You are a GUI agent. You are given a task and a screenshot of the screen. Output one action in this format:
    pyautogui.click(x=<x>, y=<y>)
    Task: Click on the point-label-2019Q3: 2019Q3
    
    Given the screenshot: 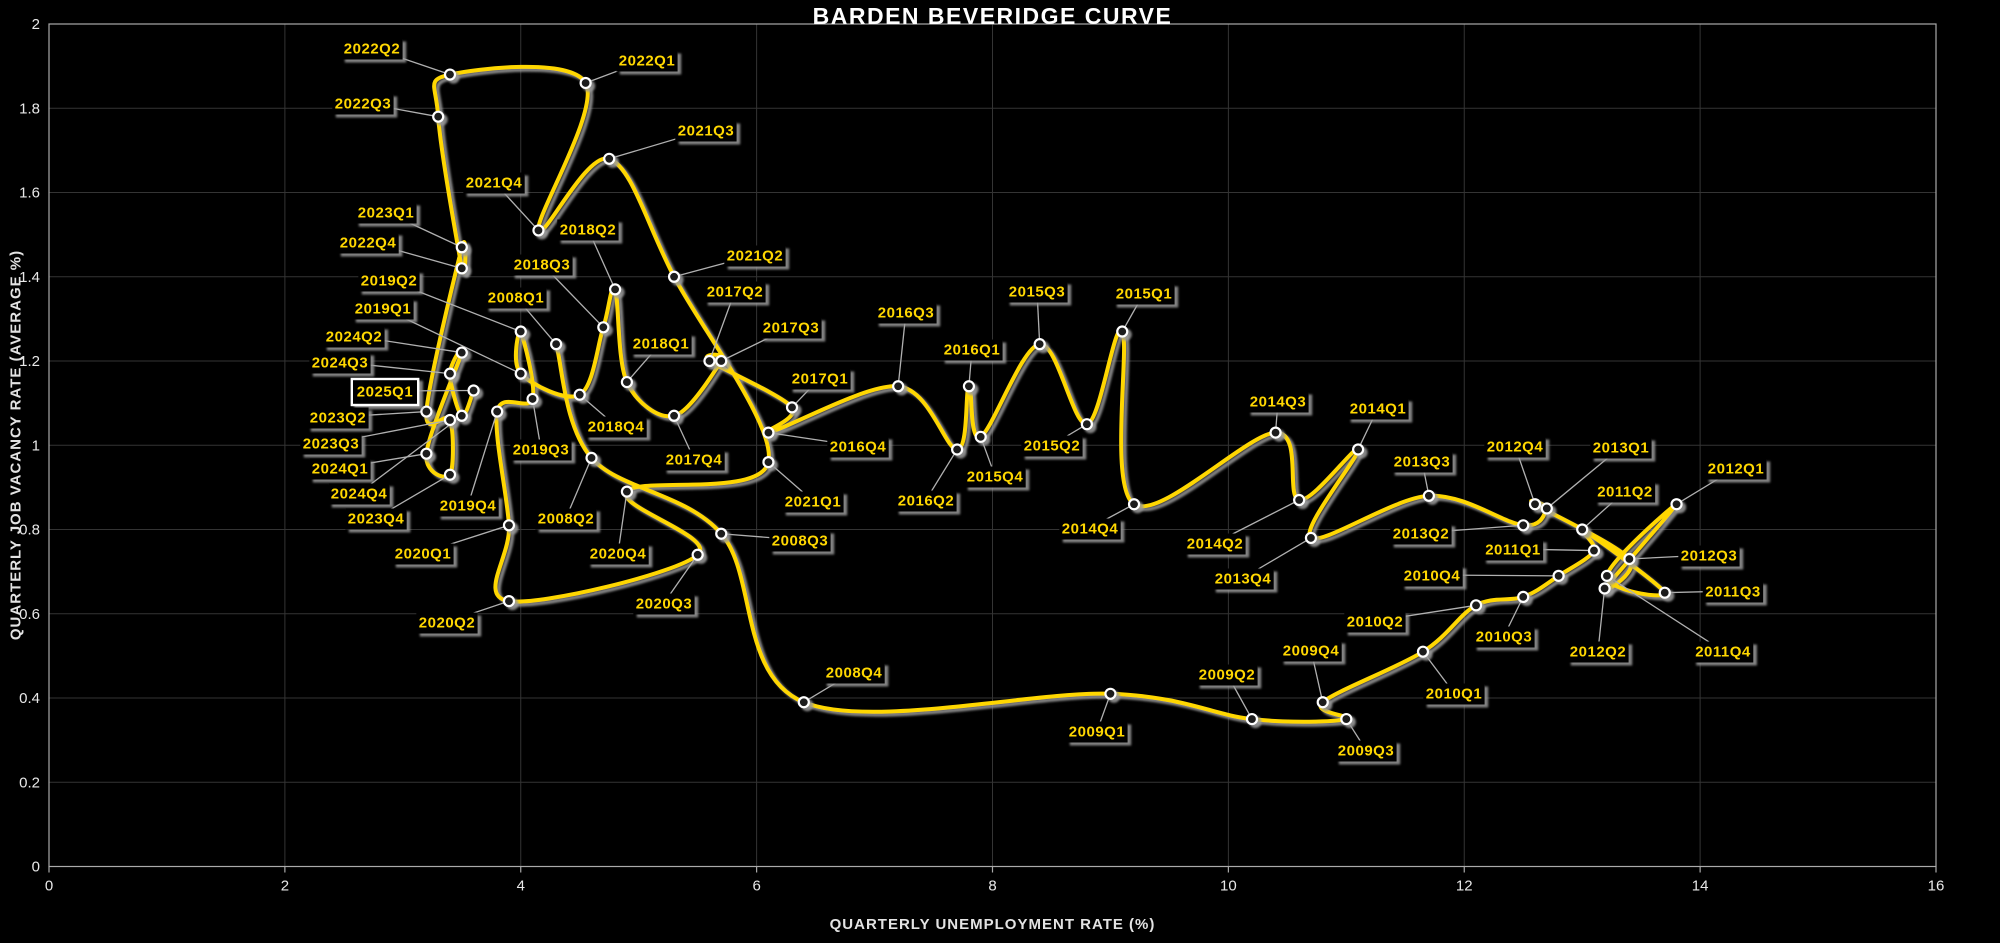 What is the action you would take?
    pyautogui.click(x=541, y=450)
    